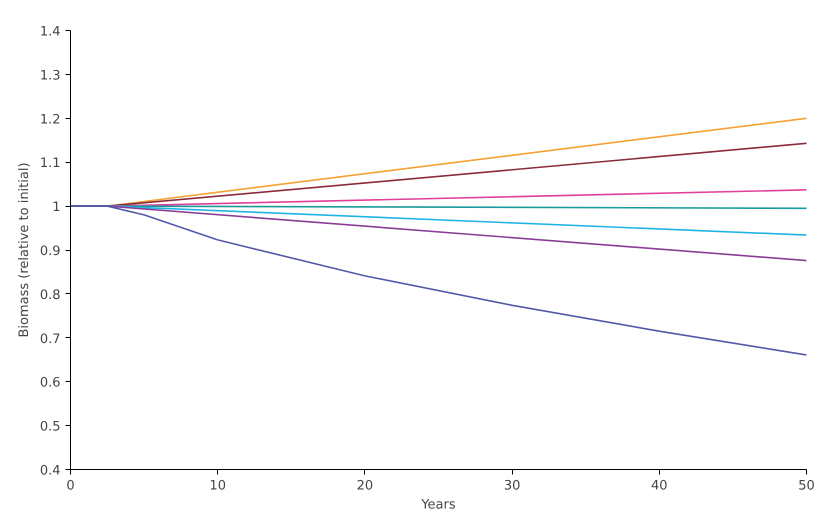 This screenshot has width=826, height=529. Describe the element at coordinates (50, 427) in the screenshot. I see `y-tick-label: 0.5` at that location.